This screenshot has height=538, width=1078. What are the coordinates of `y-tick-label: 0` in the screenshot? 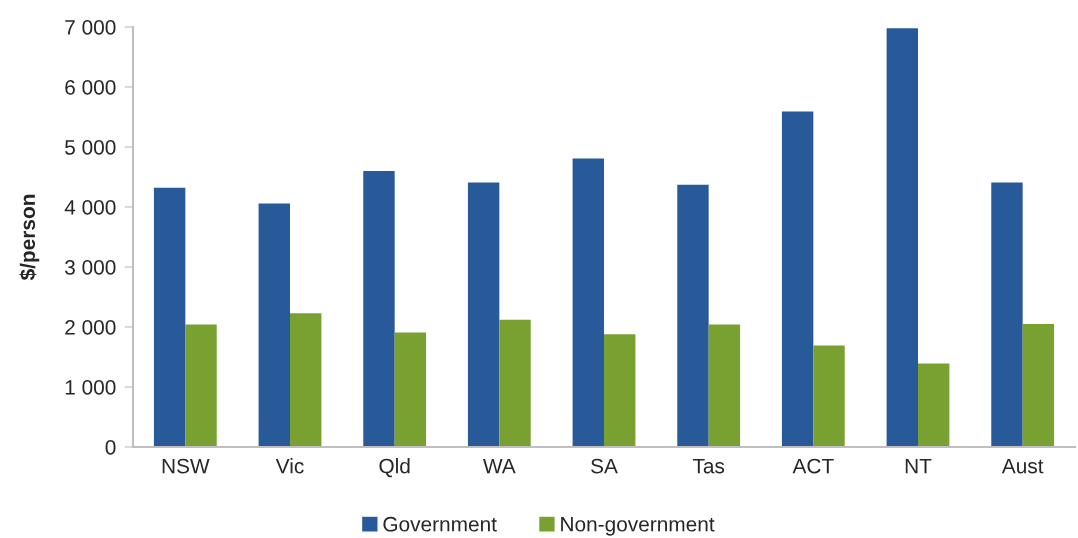 It's located at (110, 447).